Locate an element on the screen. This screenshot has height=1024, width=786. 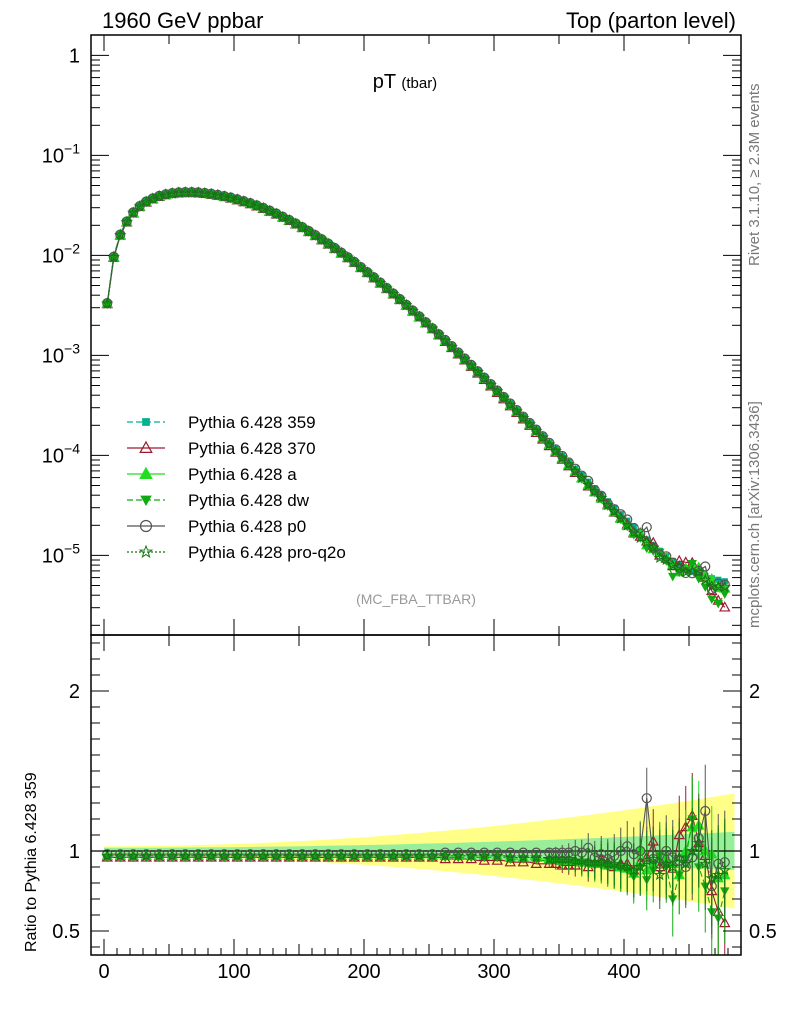
ratio-y-tick-label-right: 1 is located at coordinates (754, 852).